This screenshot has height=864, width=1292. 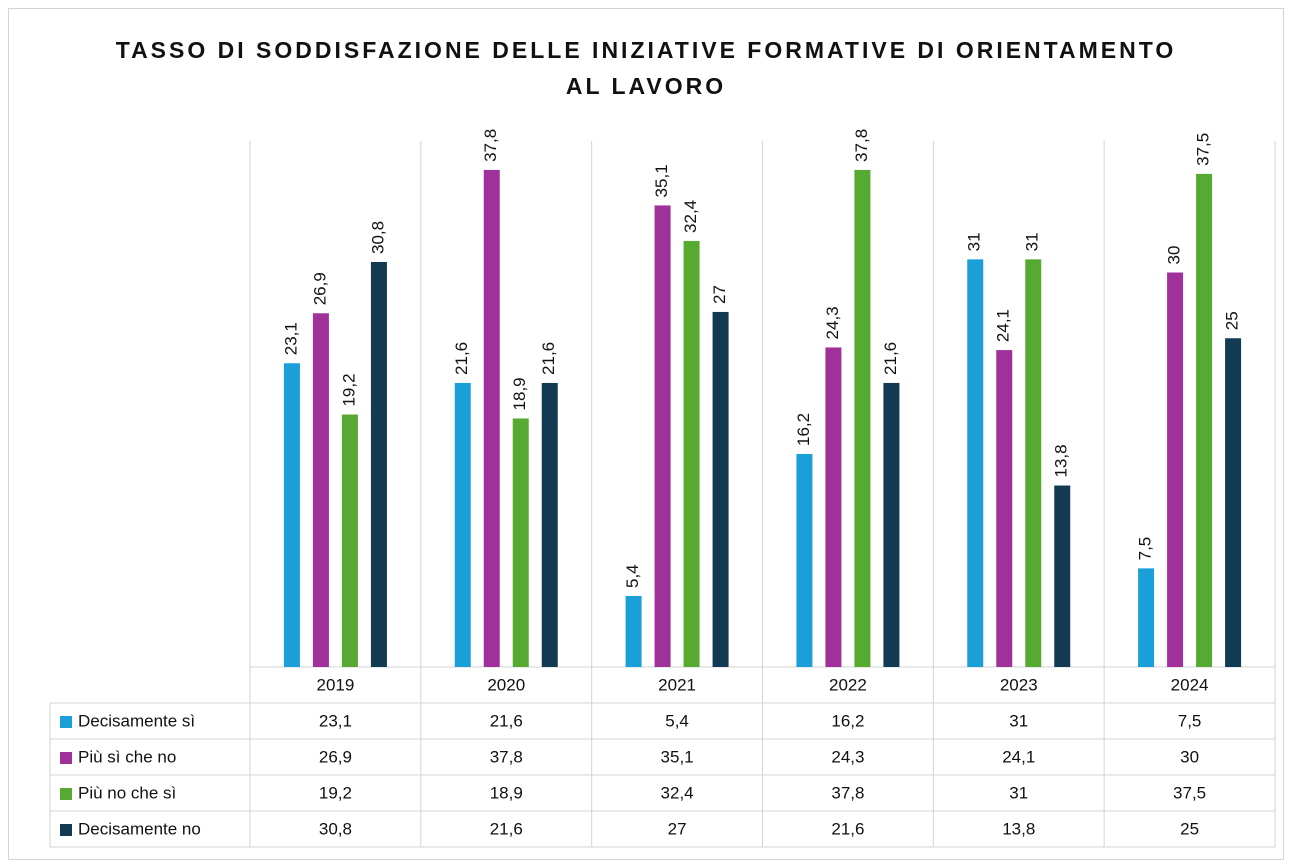 What do you see at coordinates (677, 792) in the screenshot?
I see `table-cell: 32,4` at bounding box center [677, 792].